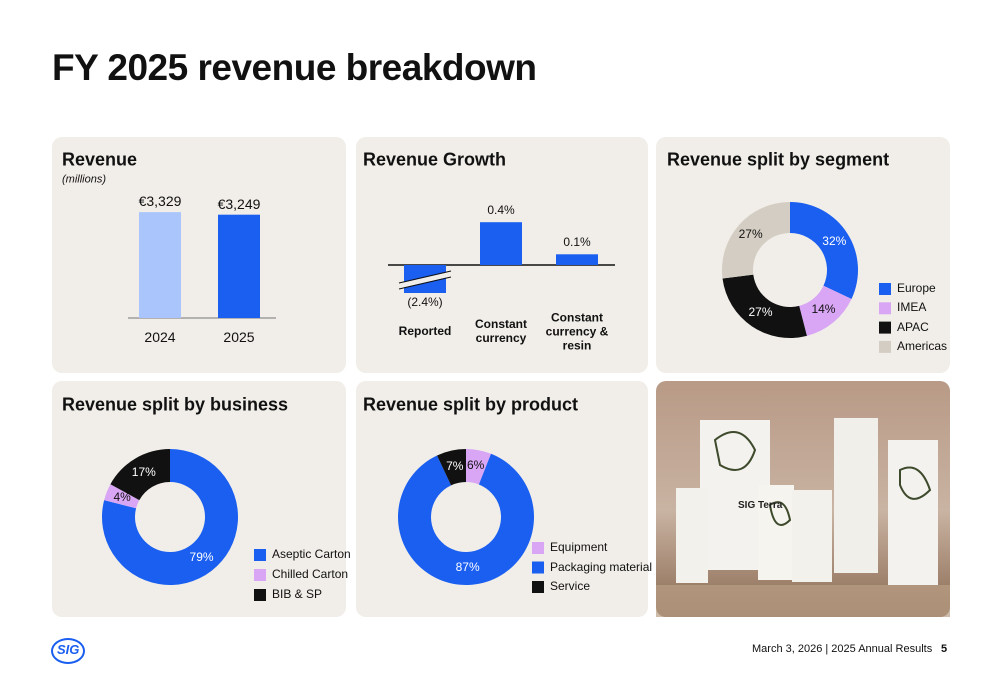  What do you see at coordinates (834, 240) in the screenshot?
I see `value-label: 32%` at bounding box center [834, 240].